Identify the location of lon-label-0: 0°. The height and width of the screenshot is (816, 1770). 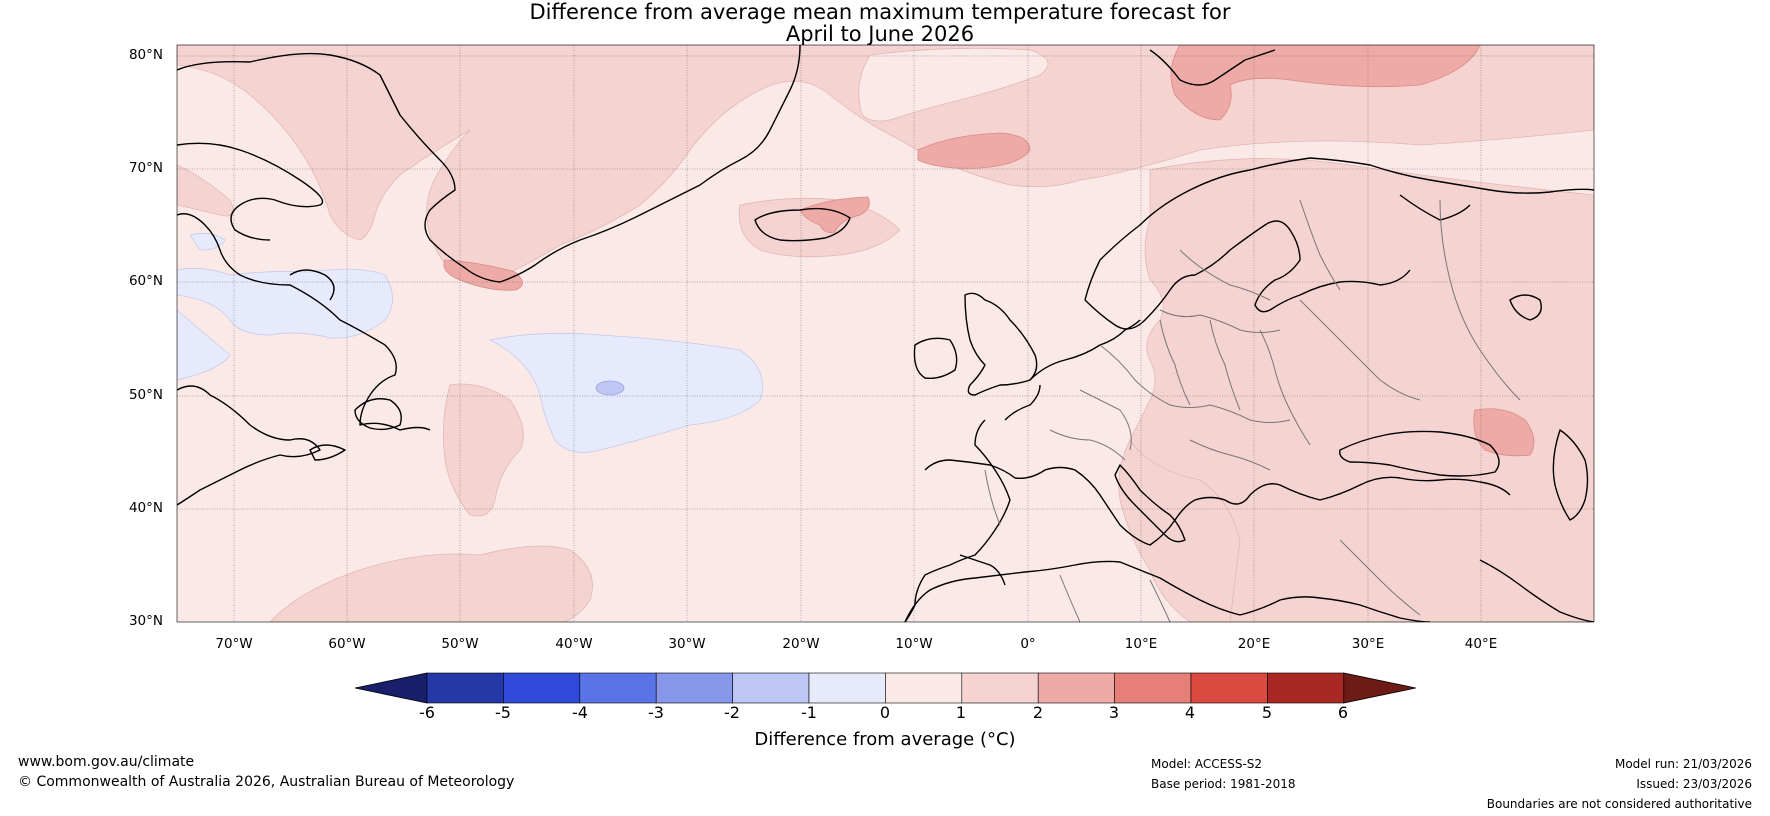
(1028, 644).